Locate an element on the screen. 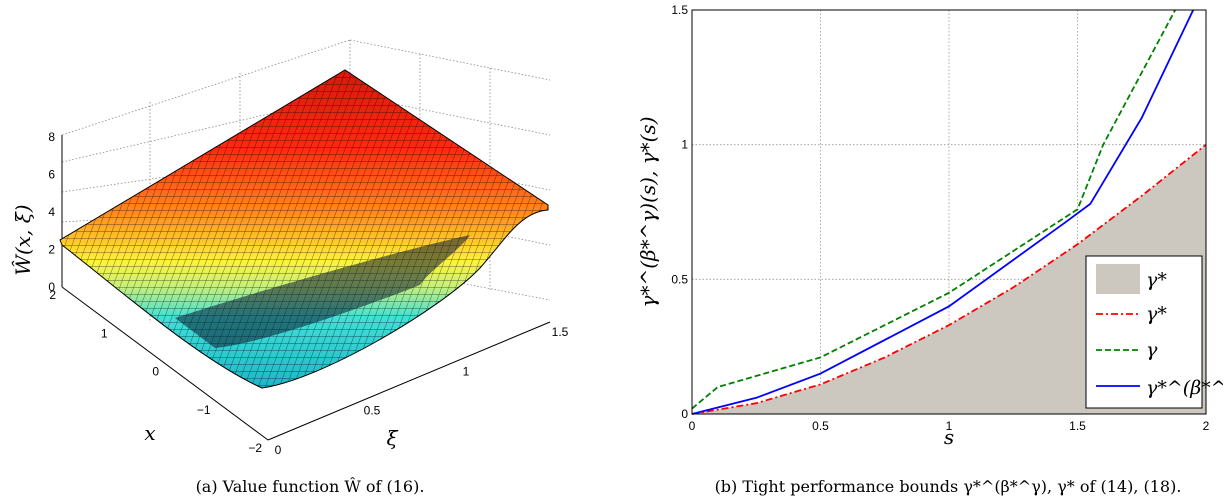  legend-label-dashdot: γ* is located at coordinates (1156, 314).